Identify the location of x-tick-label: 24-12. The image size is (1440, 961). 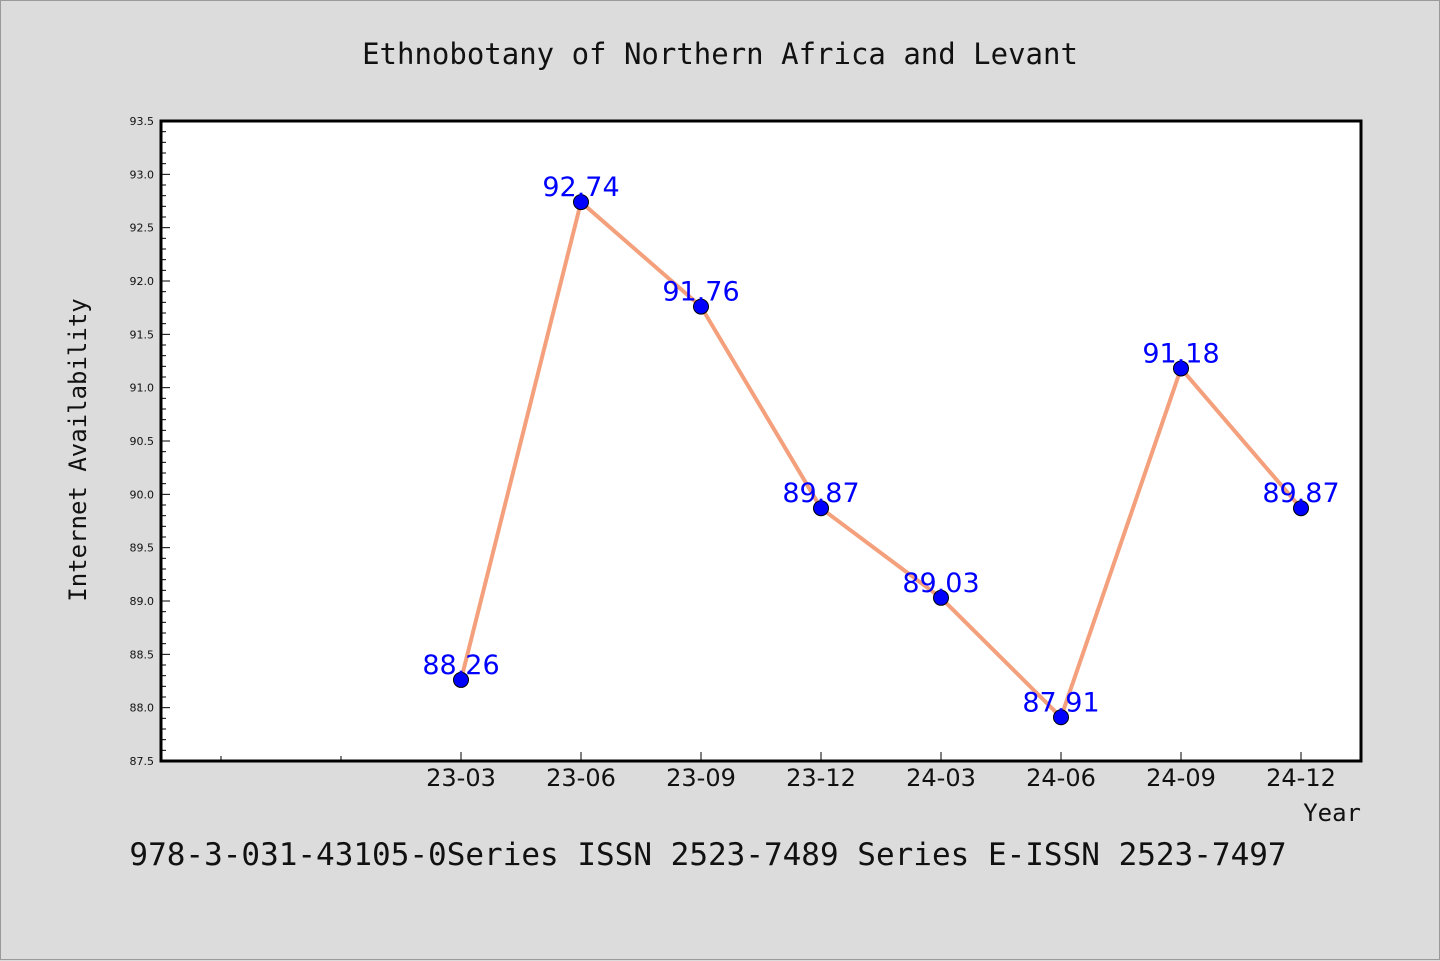
(1301, 778).